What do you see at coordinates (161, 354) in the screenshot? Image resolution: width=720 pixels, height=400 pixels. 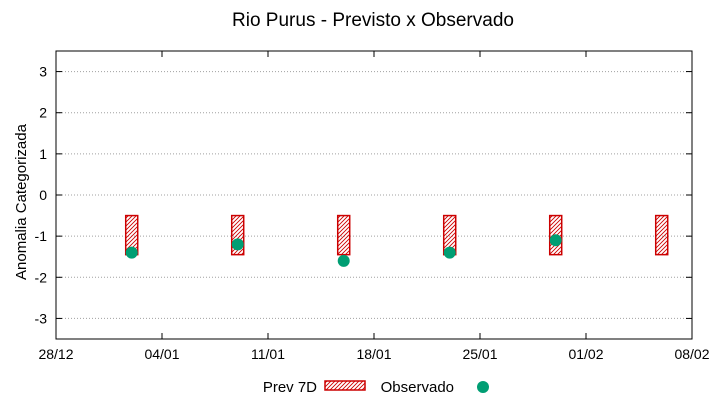 I see `x-tick-label: 04/01` at bounding box center [161, 354].